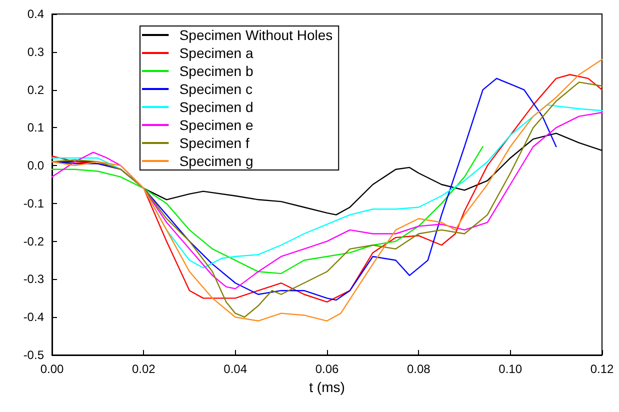 The image size is (619, 412). I want to click on legend-label: Specimen g, so click(216, 161).